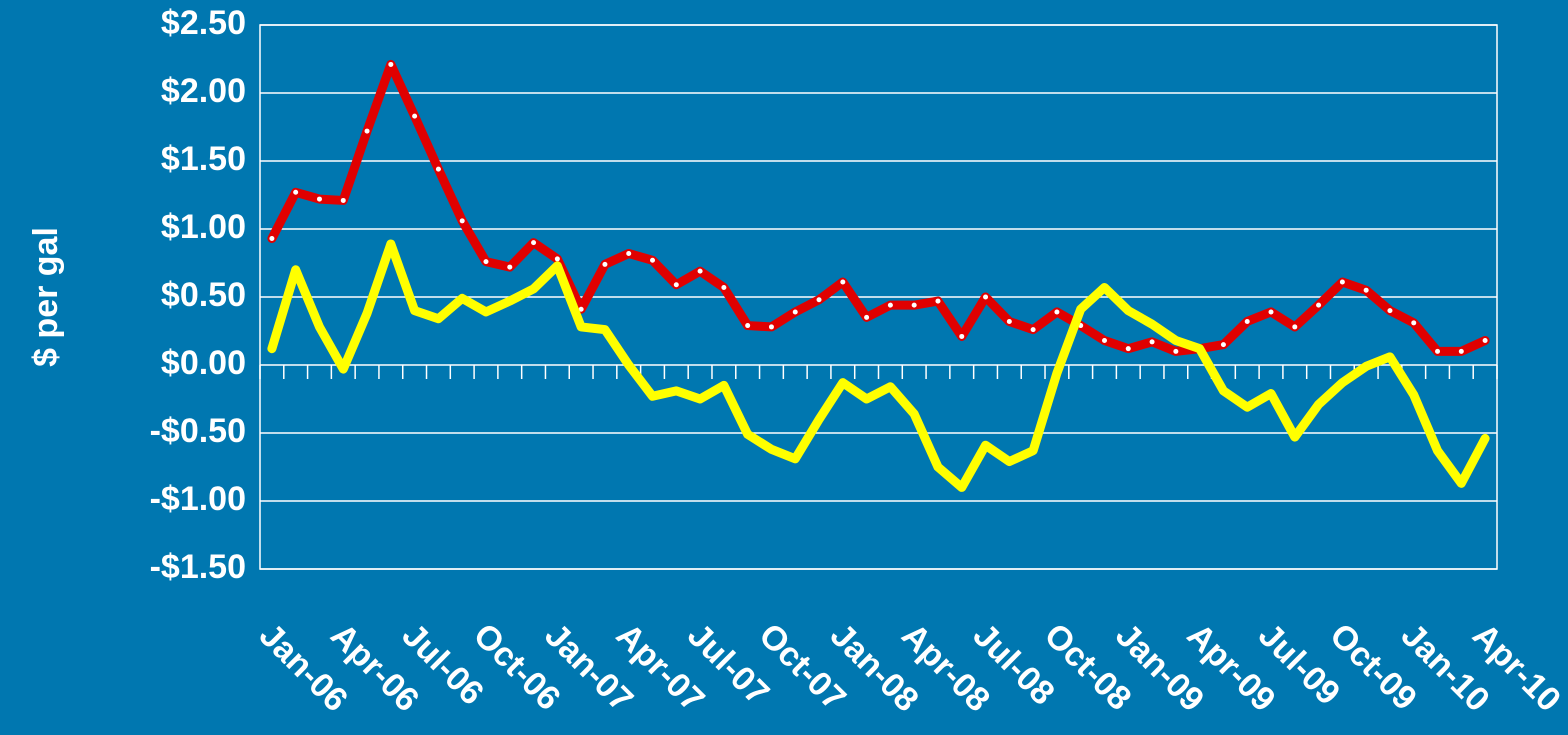  Describe the element at coordinates (203, 227) in the screenshot. I see `y-tick-label: $1.00` at that location.